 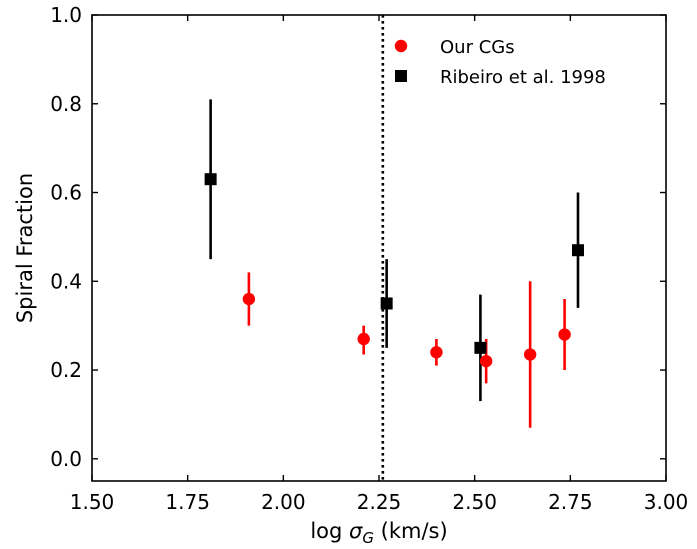 I want to click on x-tick-label: 2.50, so click(x=474, y=502).